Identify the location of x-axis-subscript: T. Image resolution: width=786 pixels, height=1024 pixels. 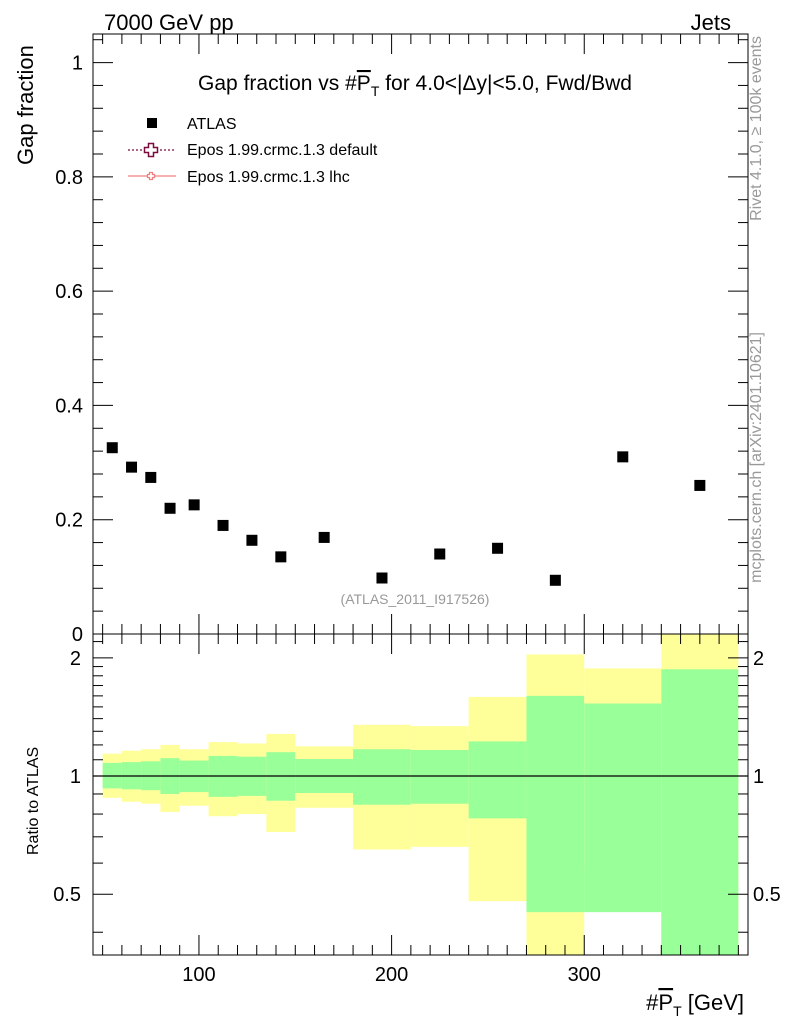
(677, 1011).